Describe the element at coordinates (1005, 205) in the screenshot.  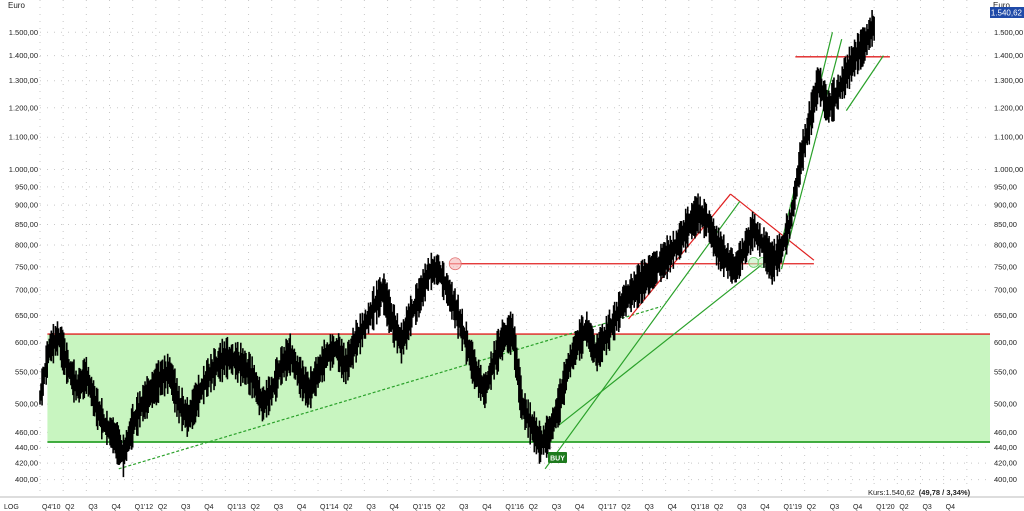
I see `y-tick-label-right: 900,00` at that location.